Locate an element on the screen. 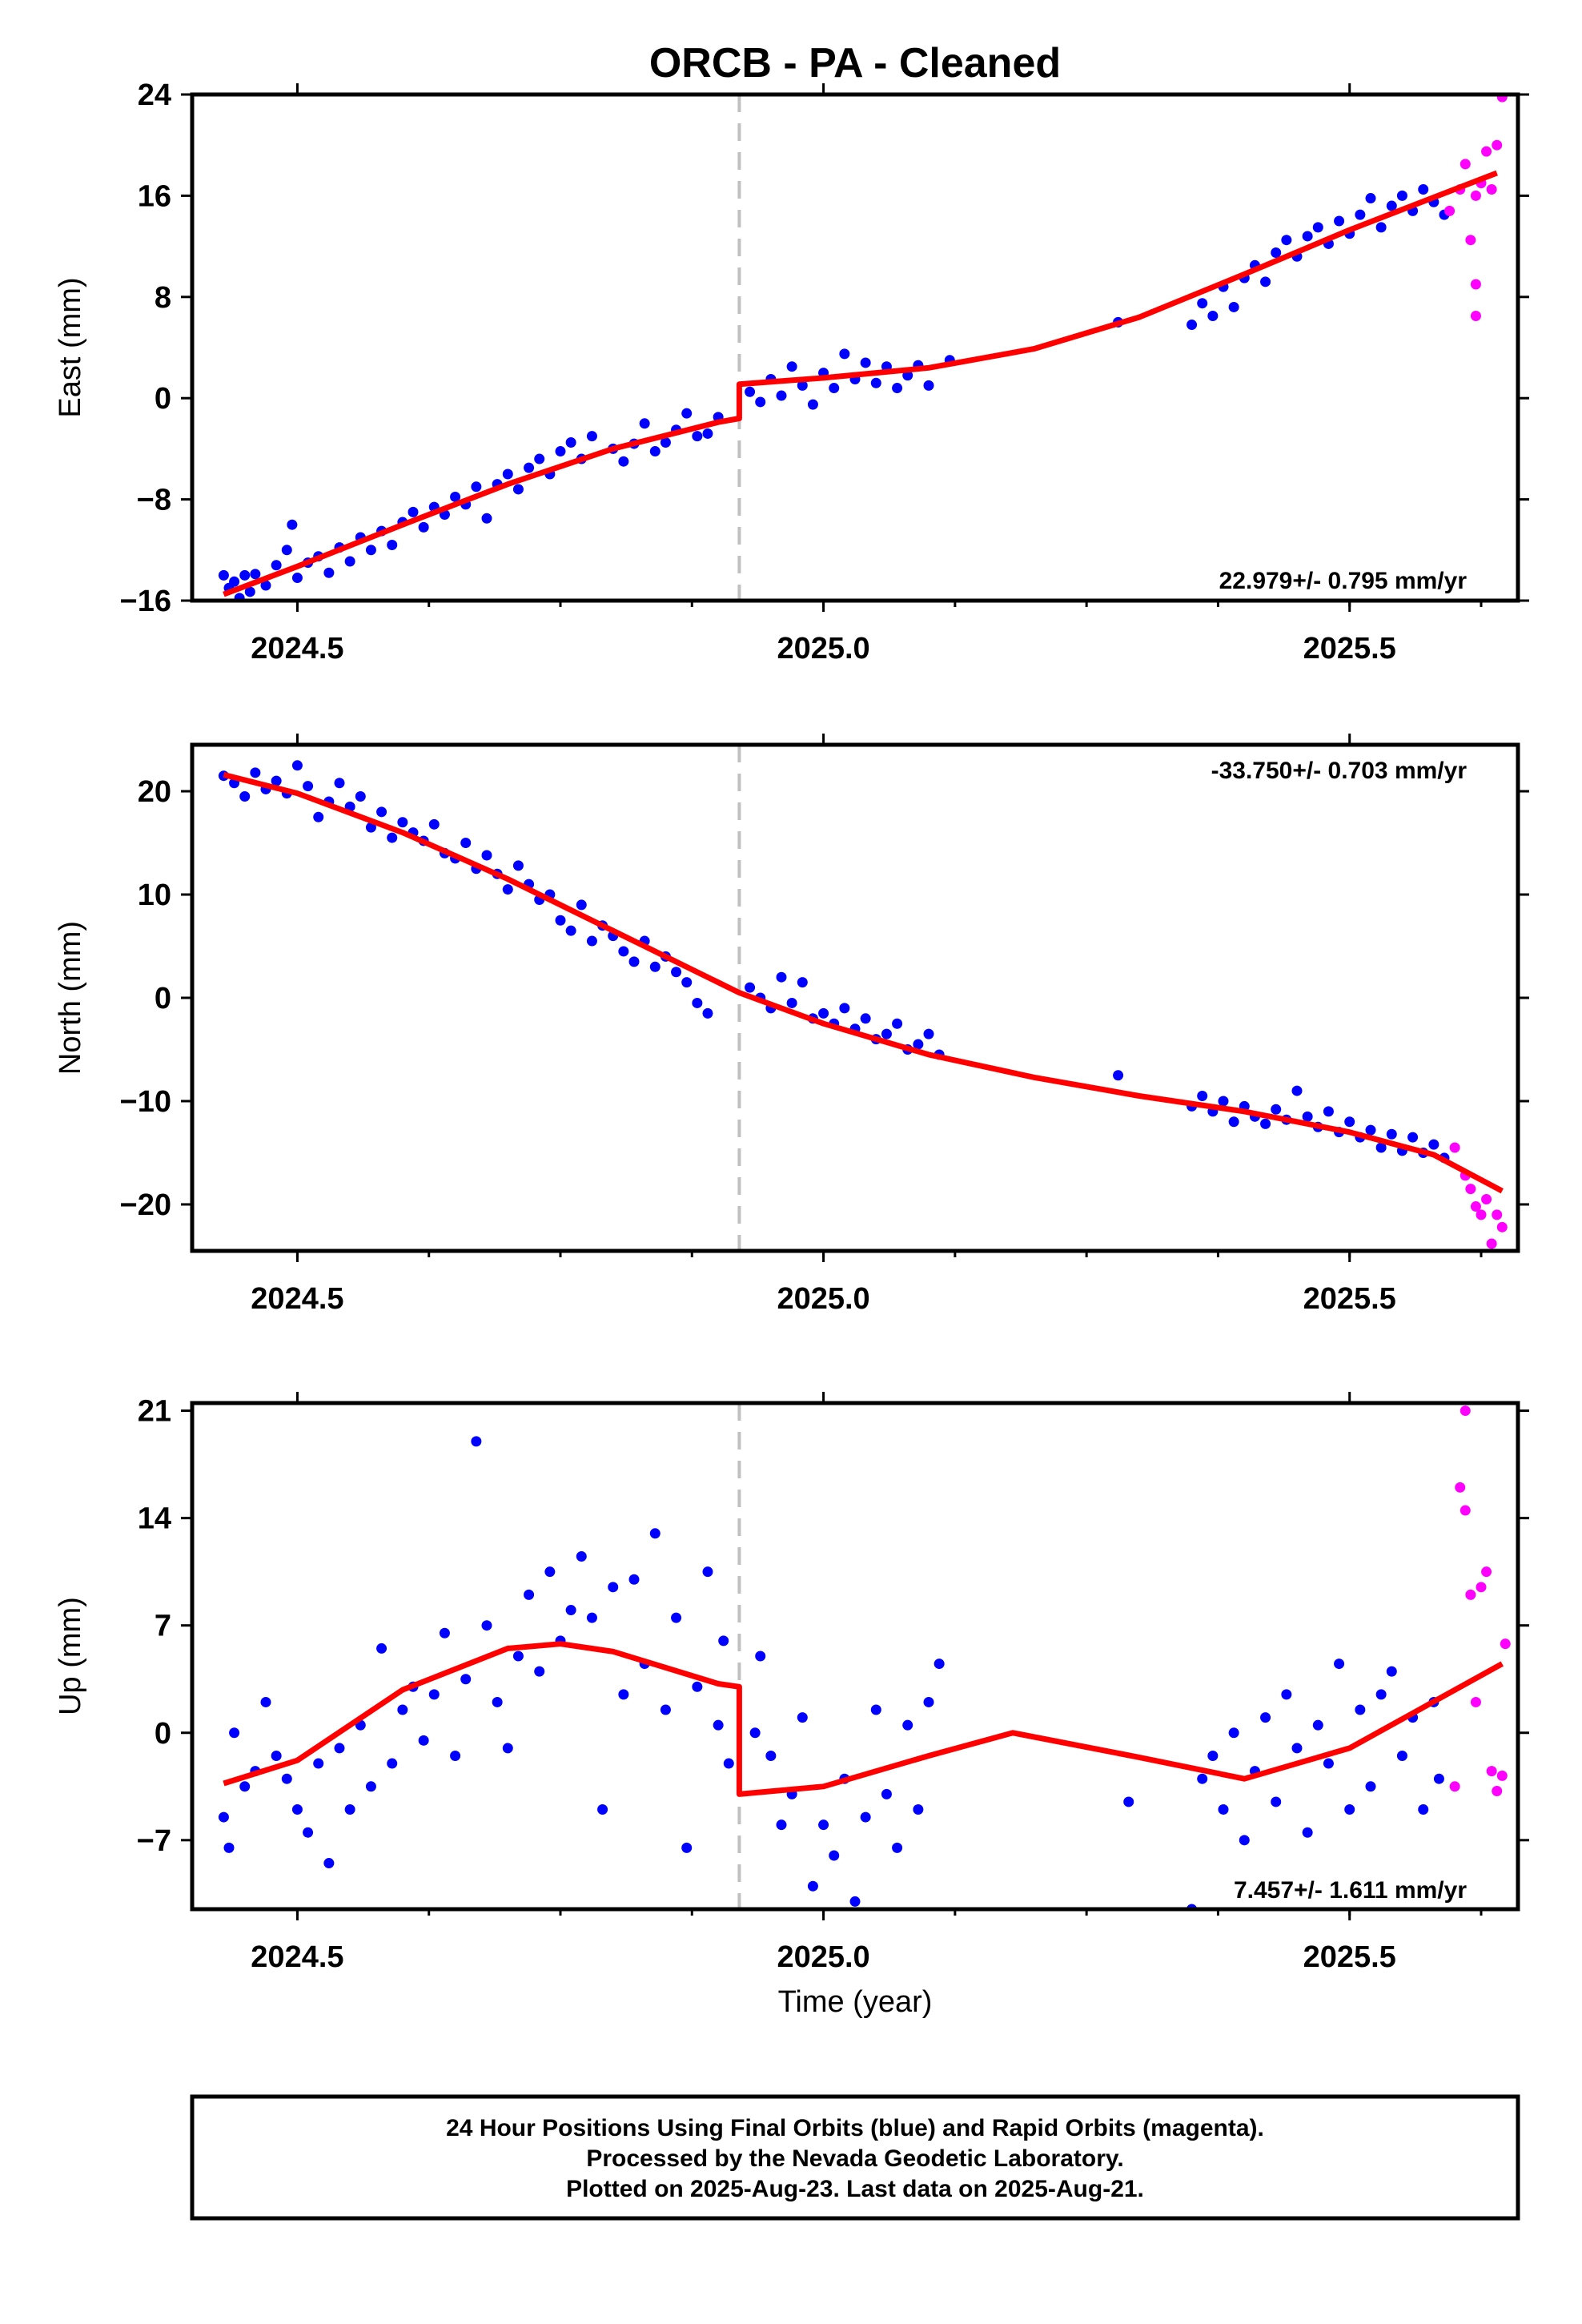 The image size is (1582, 2324). up-y-axis-label: Up (mm) is located at coordinates (70, 1656).